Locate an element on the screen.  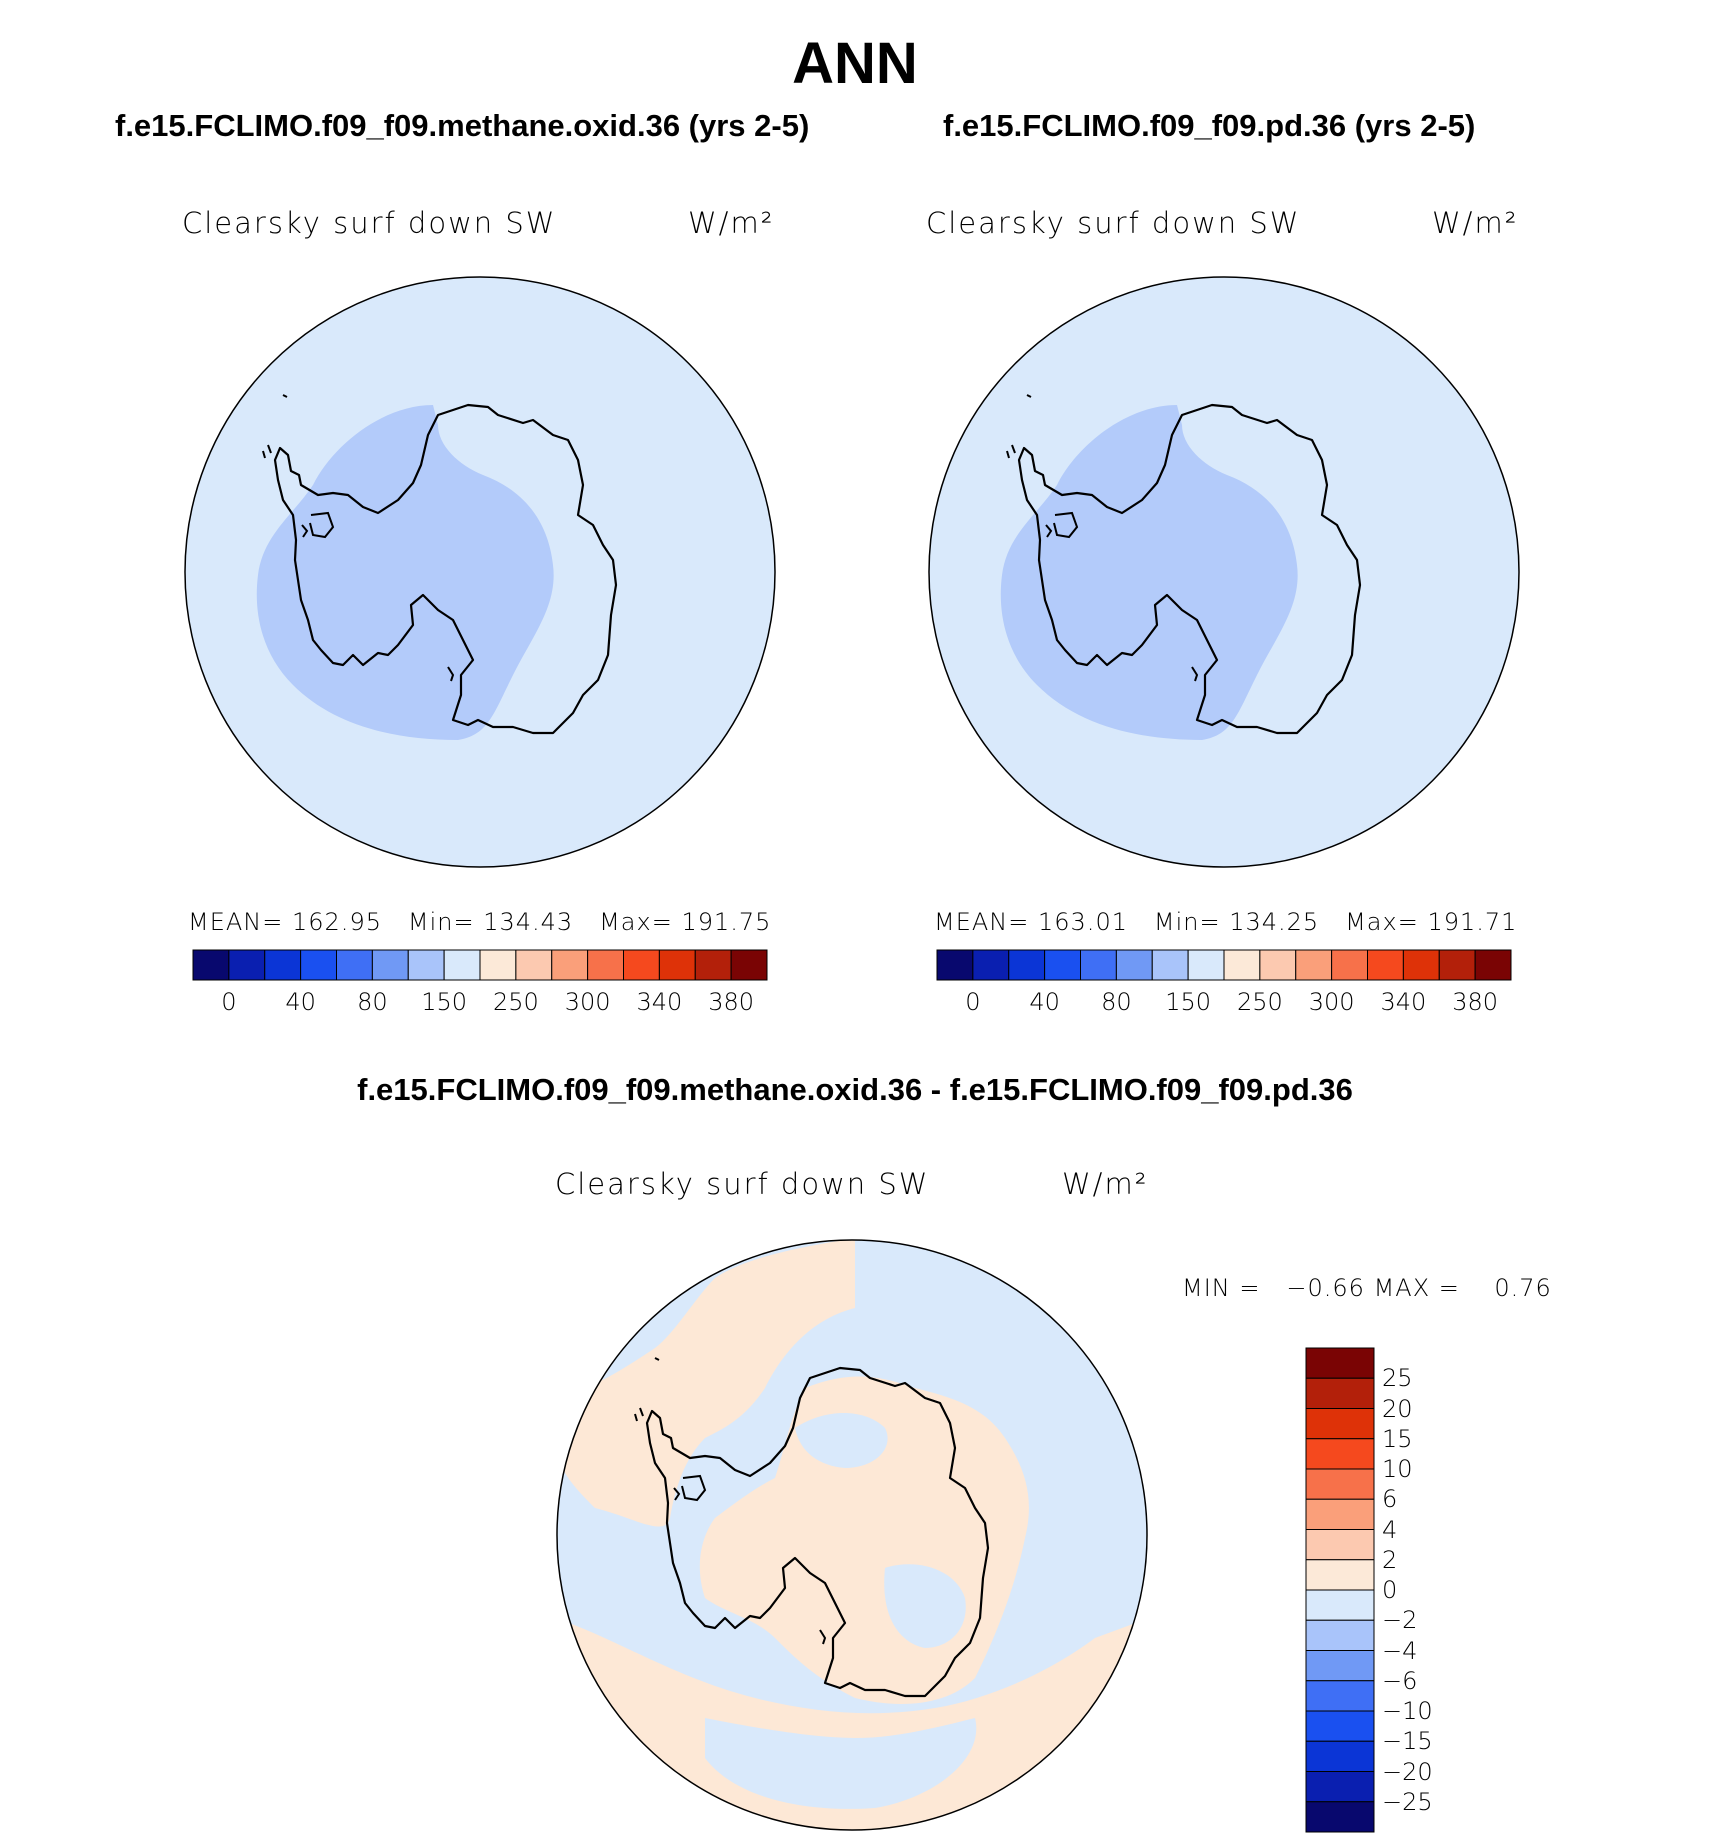
panel2-max-label: Max= is located at coordinates (1382, 922).